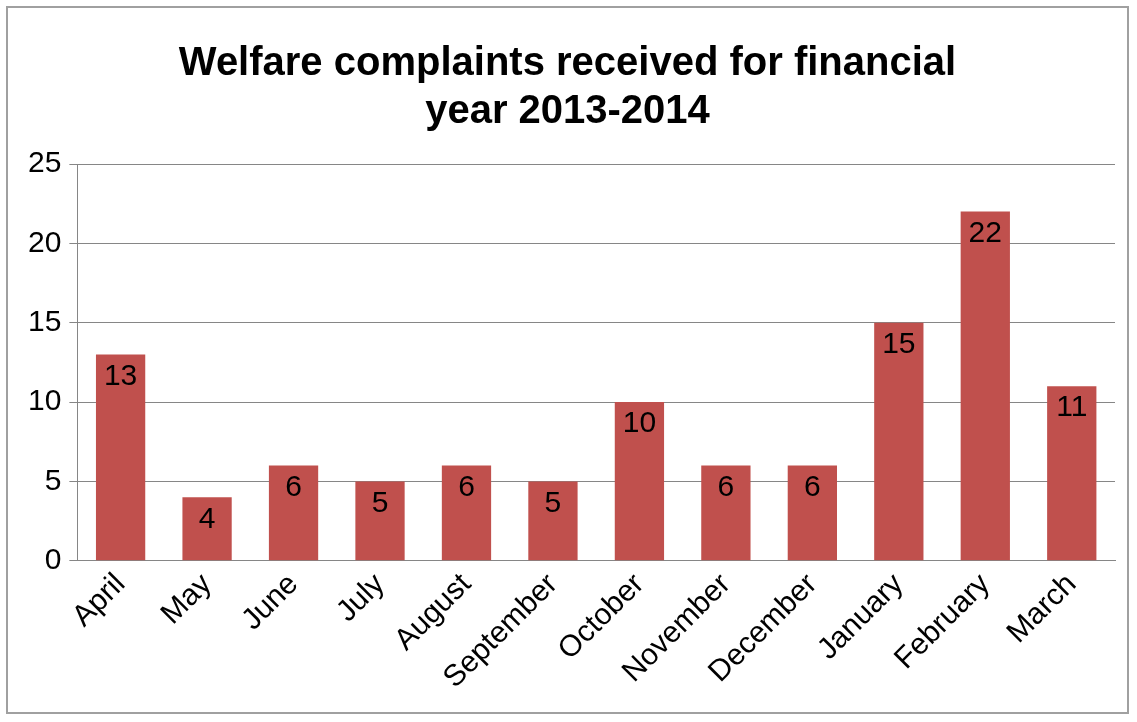 This screenshot has height=722, width=1137. What do you see at coordinates (120, 374) in the screenshot?
I see `data-label: 13` at bounding box center [120, 374].